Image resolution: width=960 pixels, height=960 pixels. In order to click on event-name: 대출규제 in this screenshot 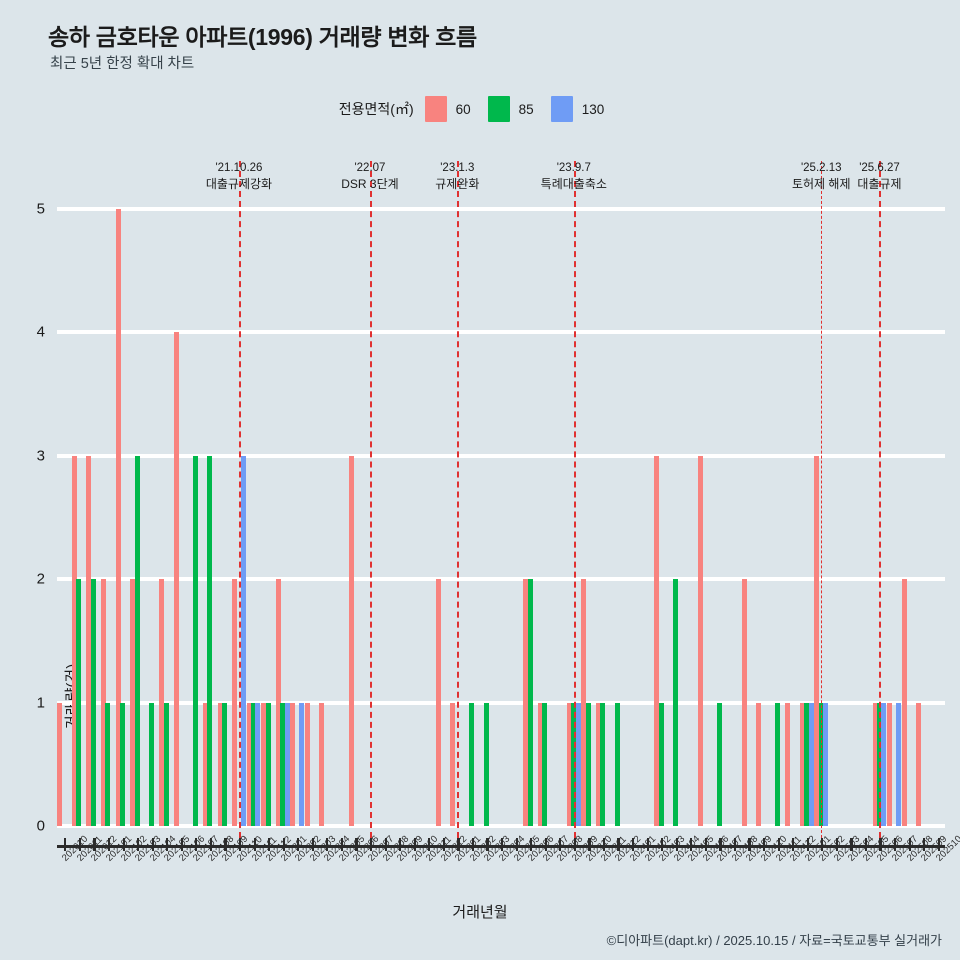, I will do `click(879, 184)`.